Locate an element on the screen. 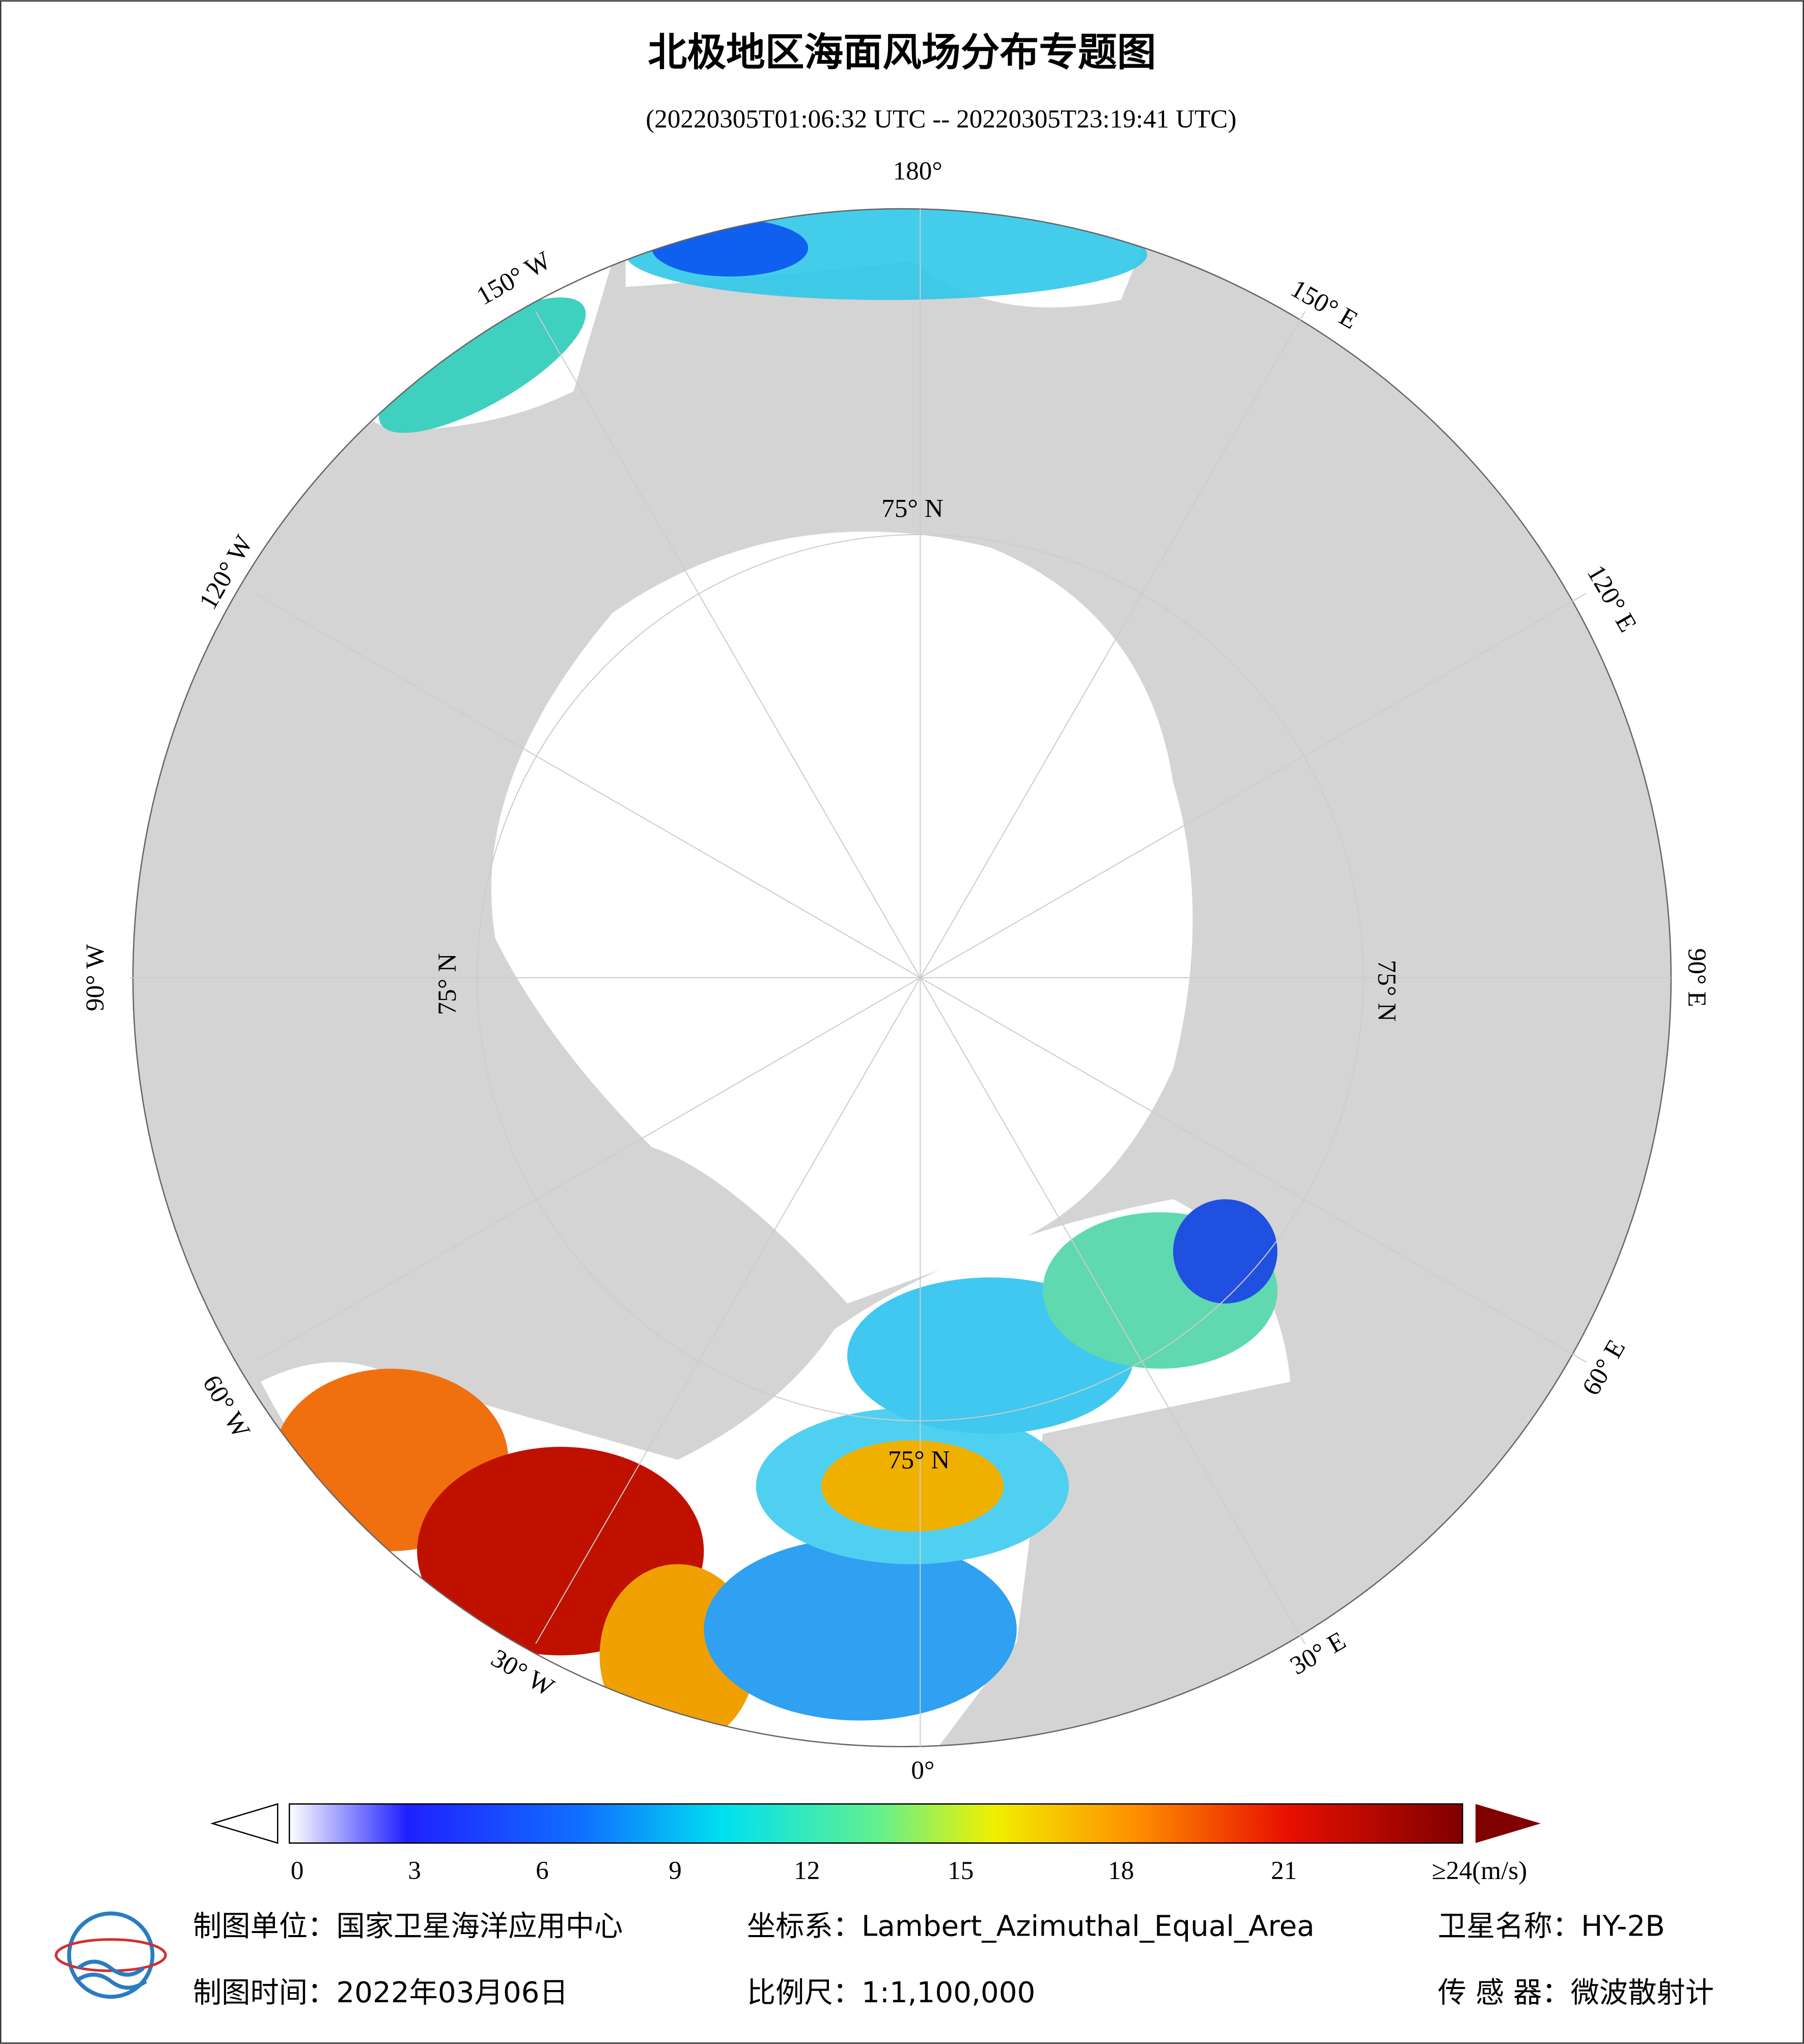 The width and height of the screenshot is (1804, 2044). longitude-label: 90° W is located at coordinates (95, 978).